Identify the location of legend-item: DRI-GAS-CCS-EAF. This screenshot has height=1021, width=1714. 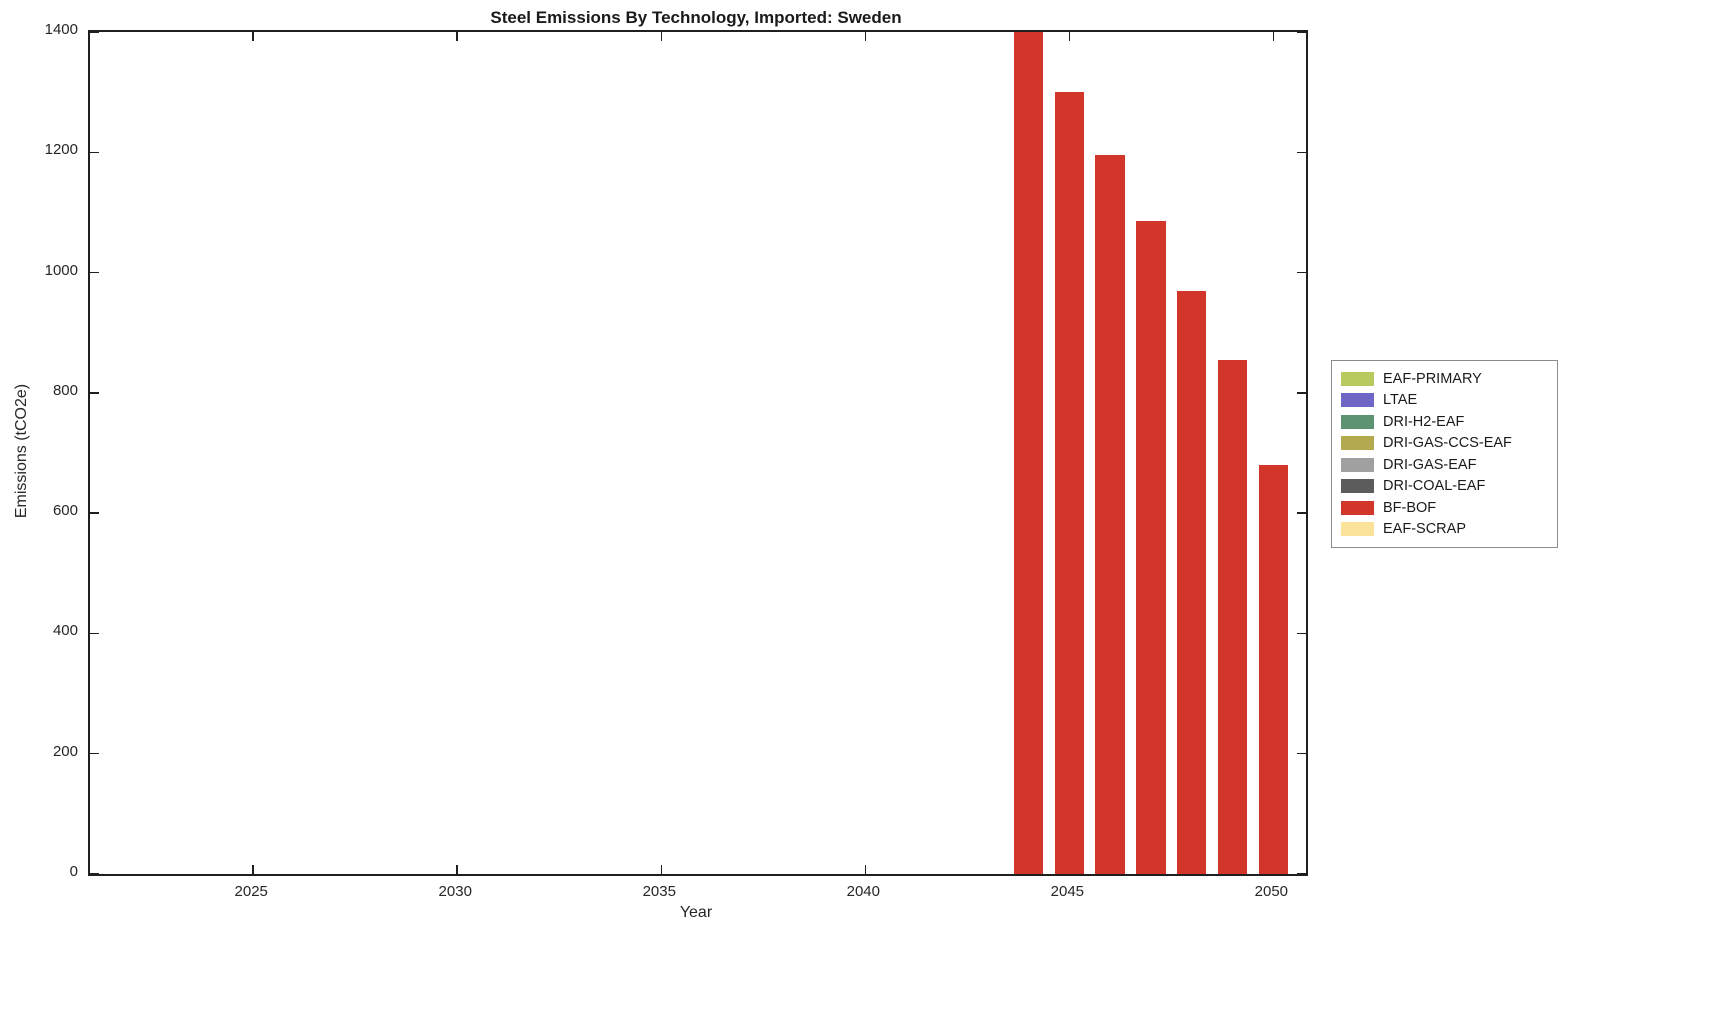
(1444, 444).